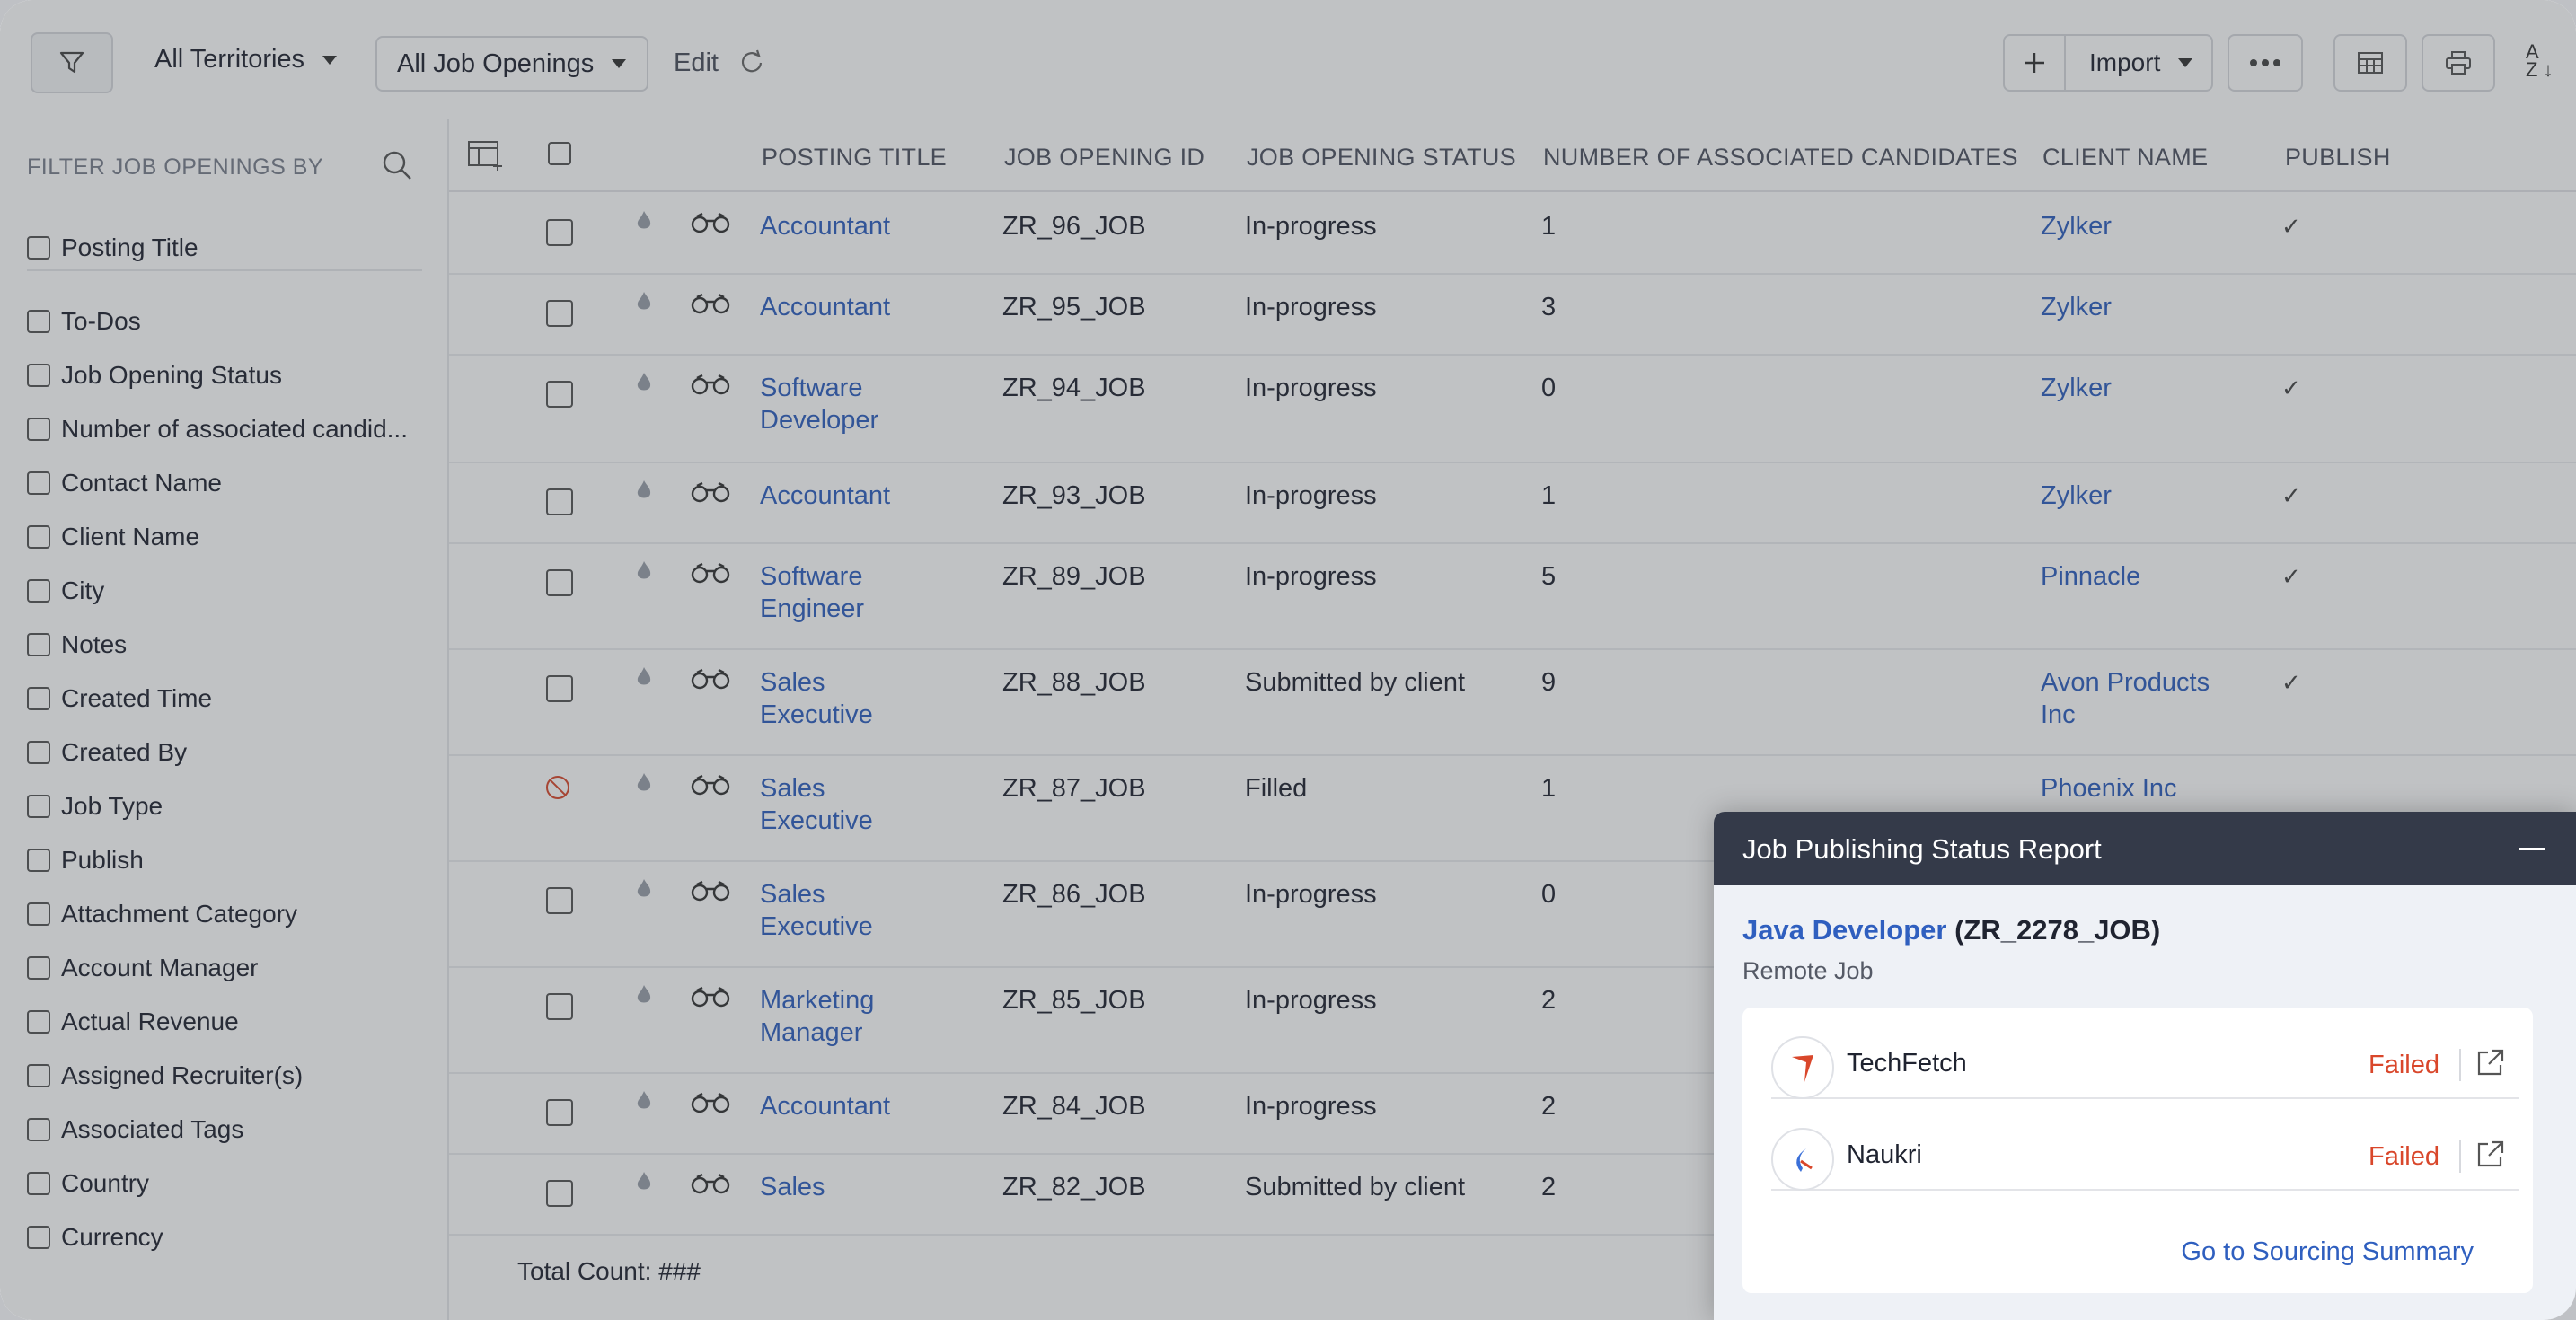 This screenshot has height=1320, width=2576. Describe the element at coordinates (2129, 62) in the screenshot. I see `import-button: Import` at that location.